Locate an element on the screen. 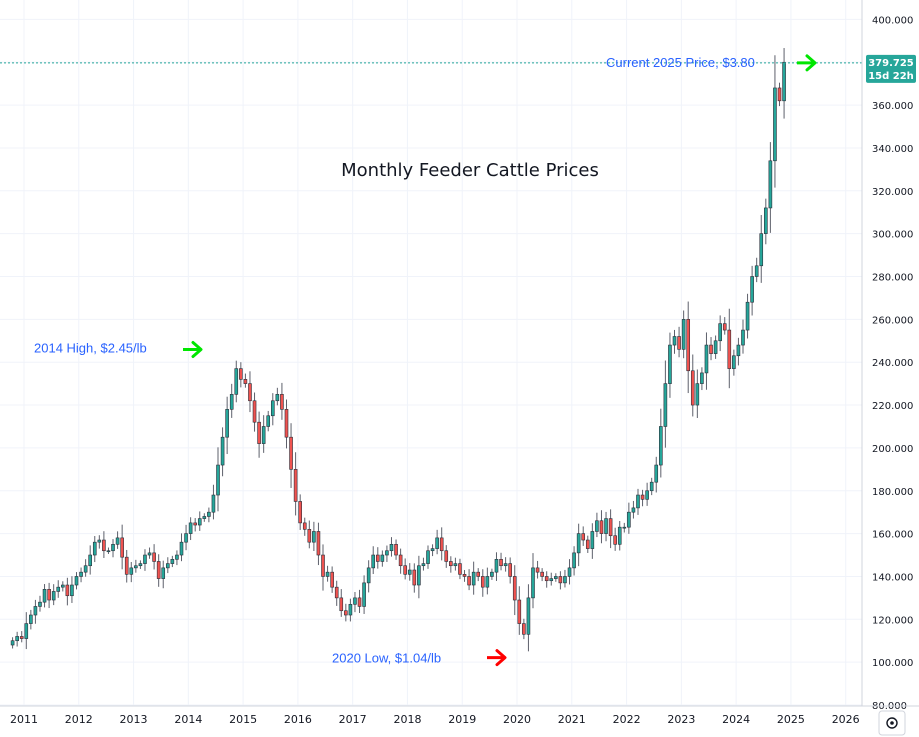 The height and width of the screenshot is (737, 919). price-badge: 379.725 15d 22h is located at coordinates (891, 68).